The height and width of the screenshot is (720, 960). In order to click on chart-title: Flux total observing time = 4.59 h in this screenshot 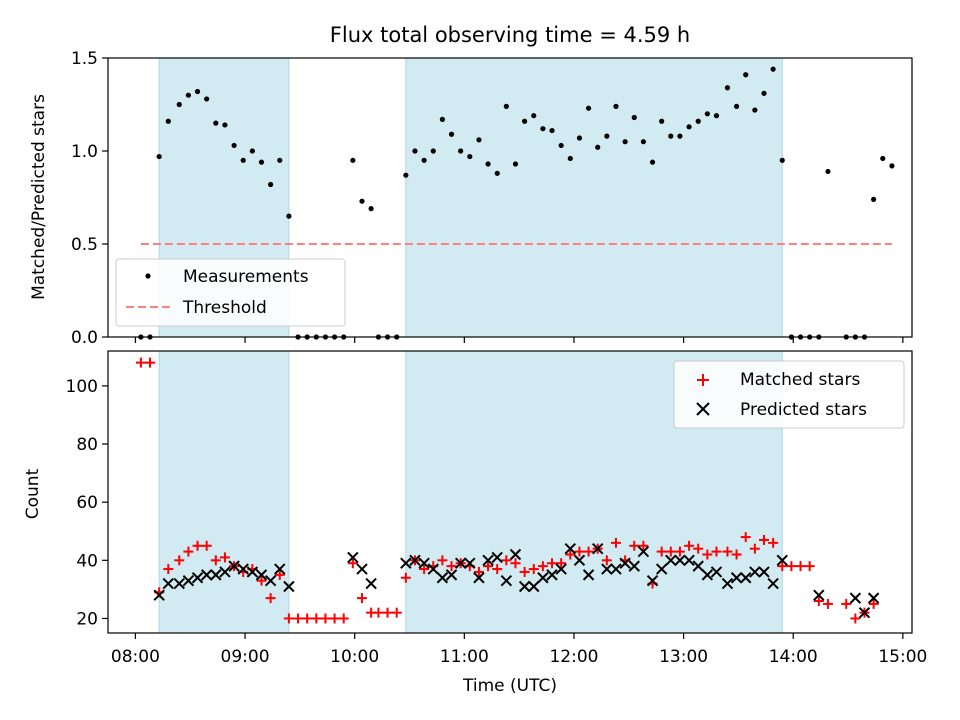, I will do `click(510, 35)`.